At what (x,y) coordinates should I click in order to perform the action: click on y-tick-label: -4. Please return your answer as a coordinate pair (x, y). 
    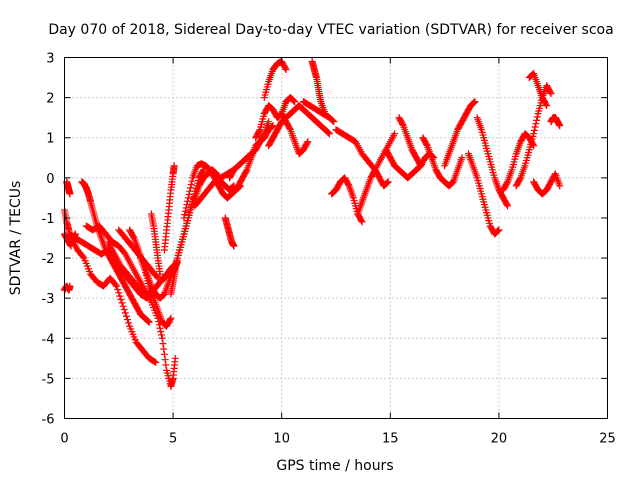
    Looking at the image, I should click on (48, 339).